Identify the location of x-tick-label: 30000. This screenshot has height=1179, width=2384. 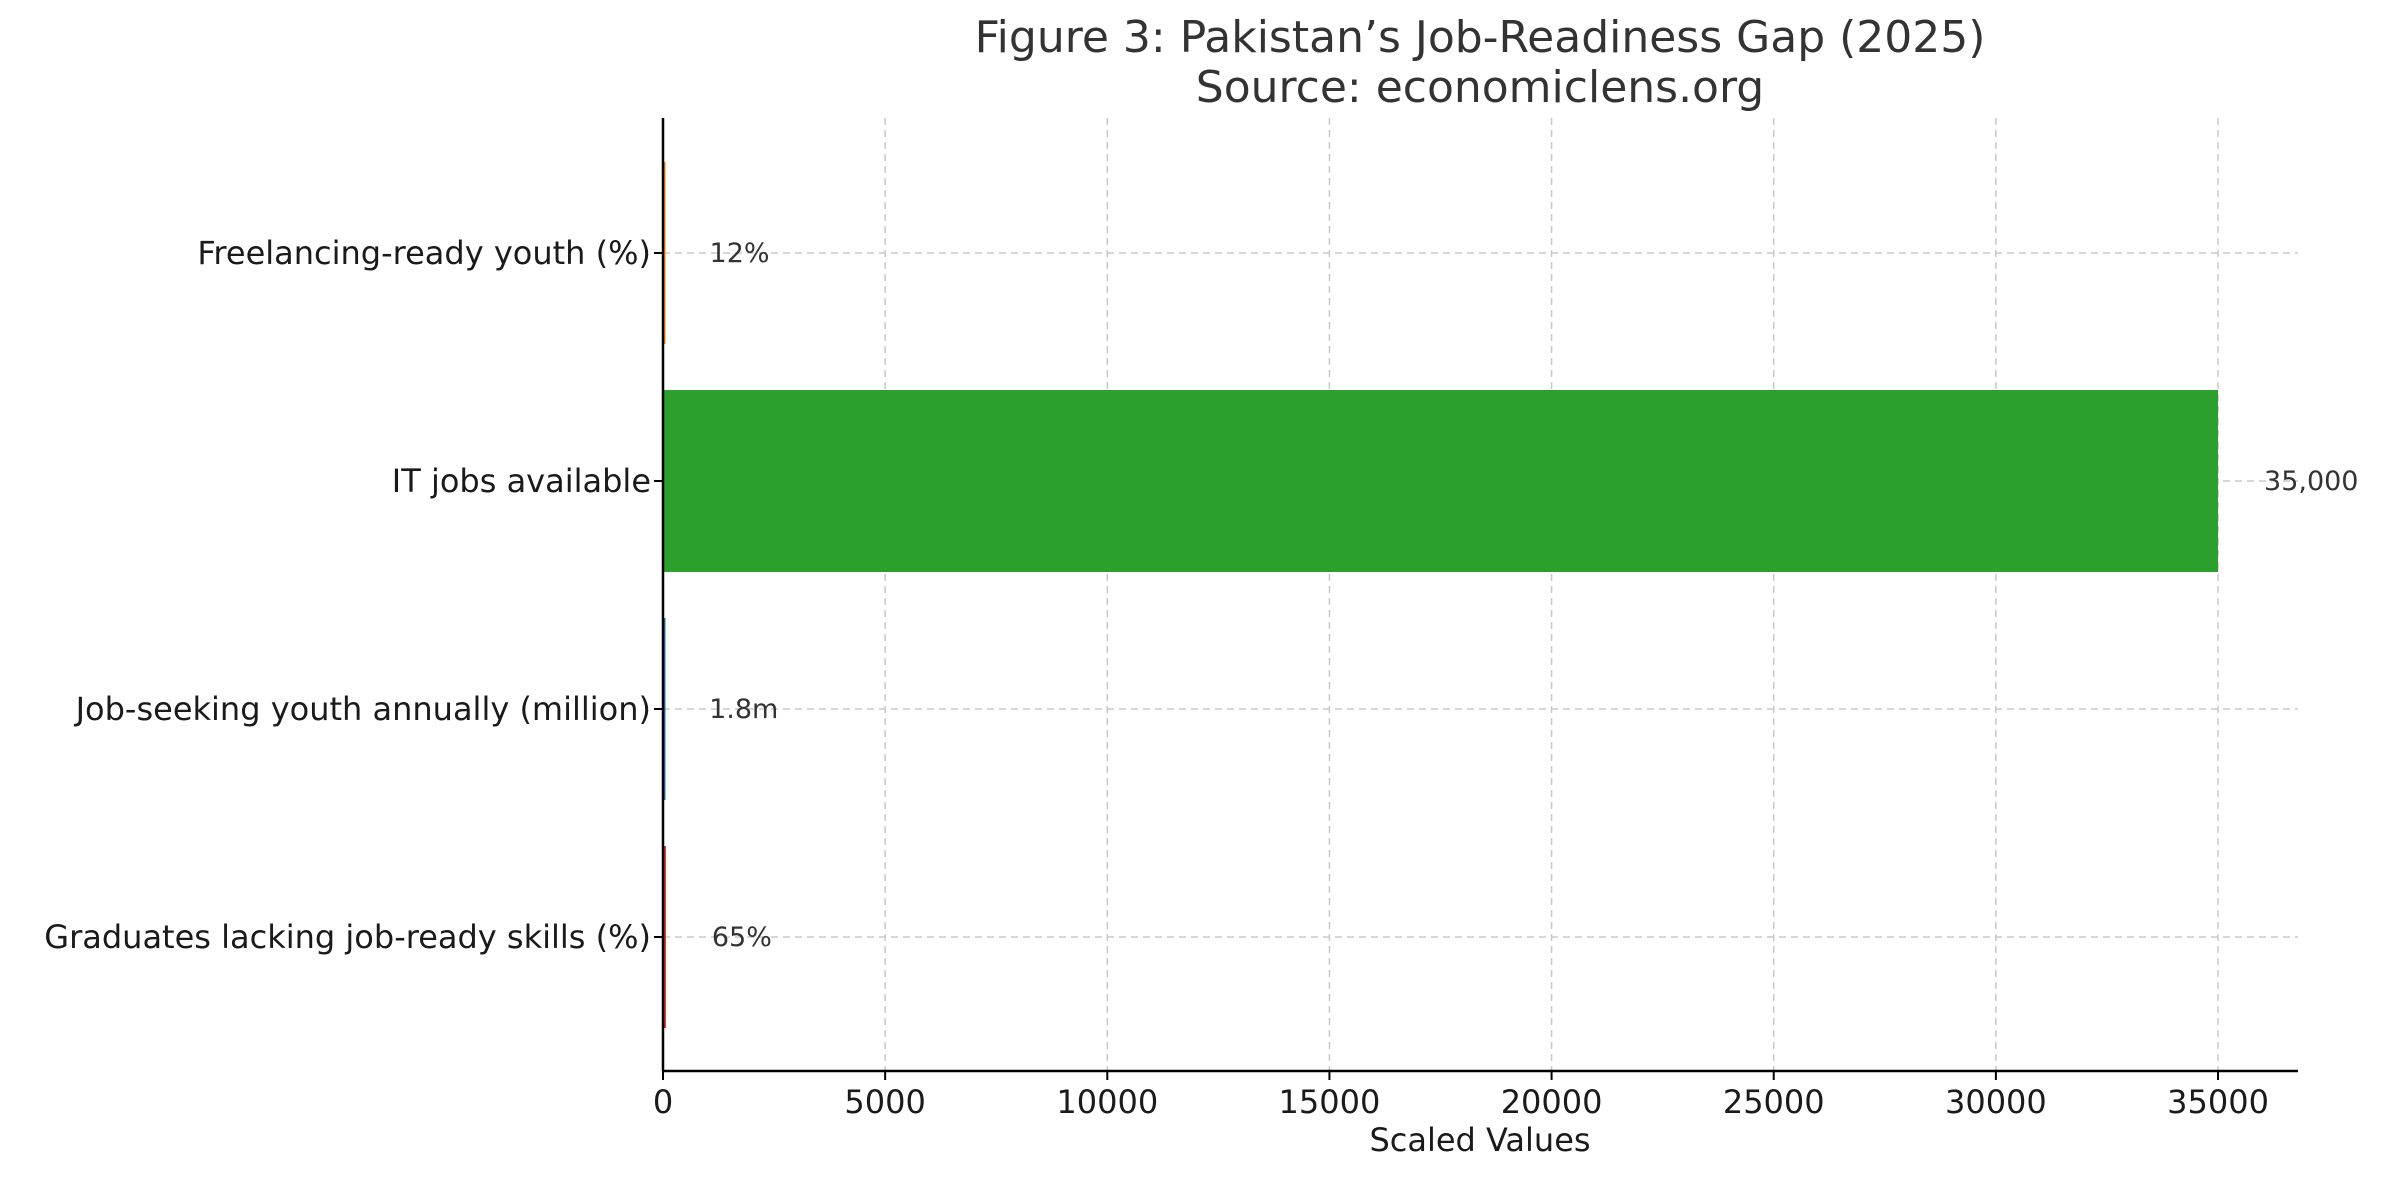
(1996, 1102).